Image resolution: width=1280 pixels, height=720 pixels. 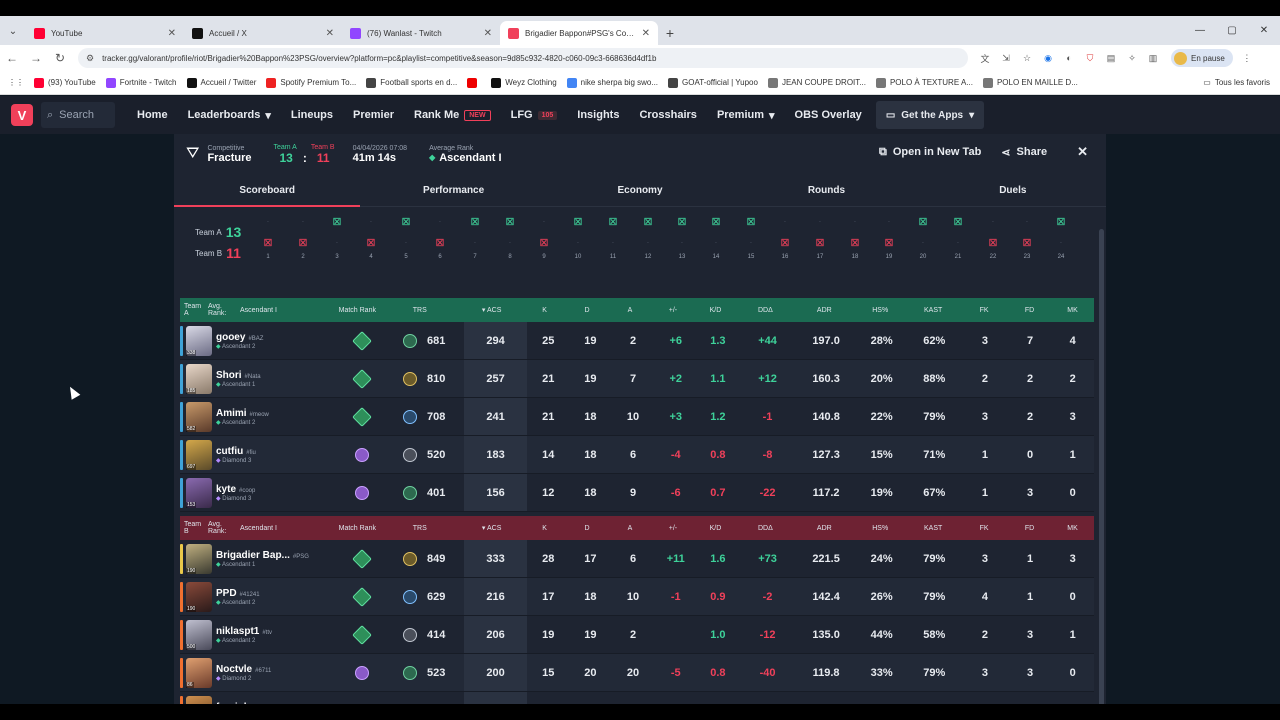 What do you see at coordinates (221, 82) in the screenshot?
I see `bookmark-item: Accueil / Twitter` at bounding box center [221, 82].